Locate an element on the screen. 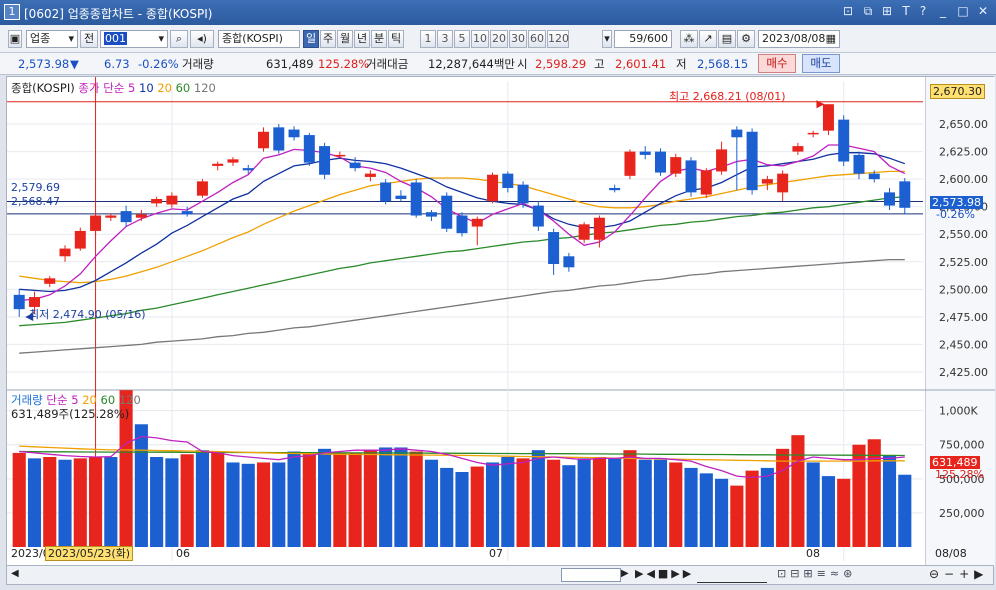  link-icon: ⊡ is located at coordinates (848, 11).